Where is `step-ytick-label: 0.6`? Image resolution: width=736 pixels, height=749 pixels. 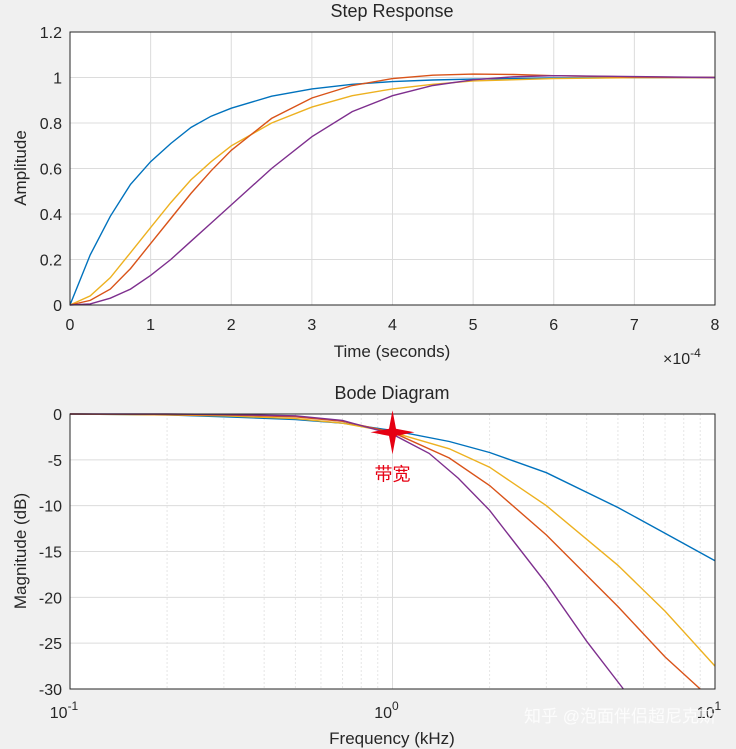 step-ytick-label: 0.6 is located at coordinates (51, 170).